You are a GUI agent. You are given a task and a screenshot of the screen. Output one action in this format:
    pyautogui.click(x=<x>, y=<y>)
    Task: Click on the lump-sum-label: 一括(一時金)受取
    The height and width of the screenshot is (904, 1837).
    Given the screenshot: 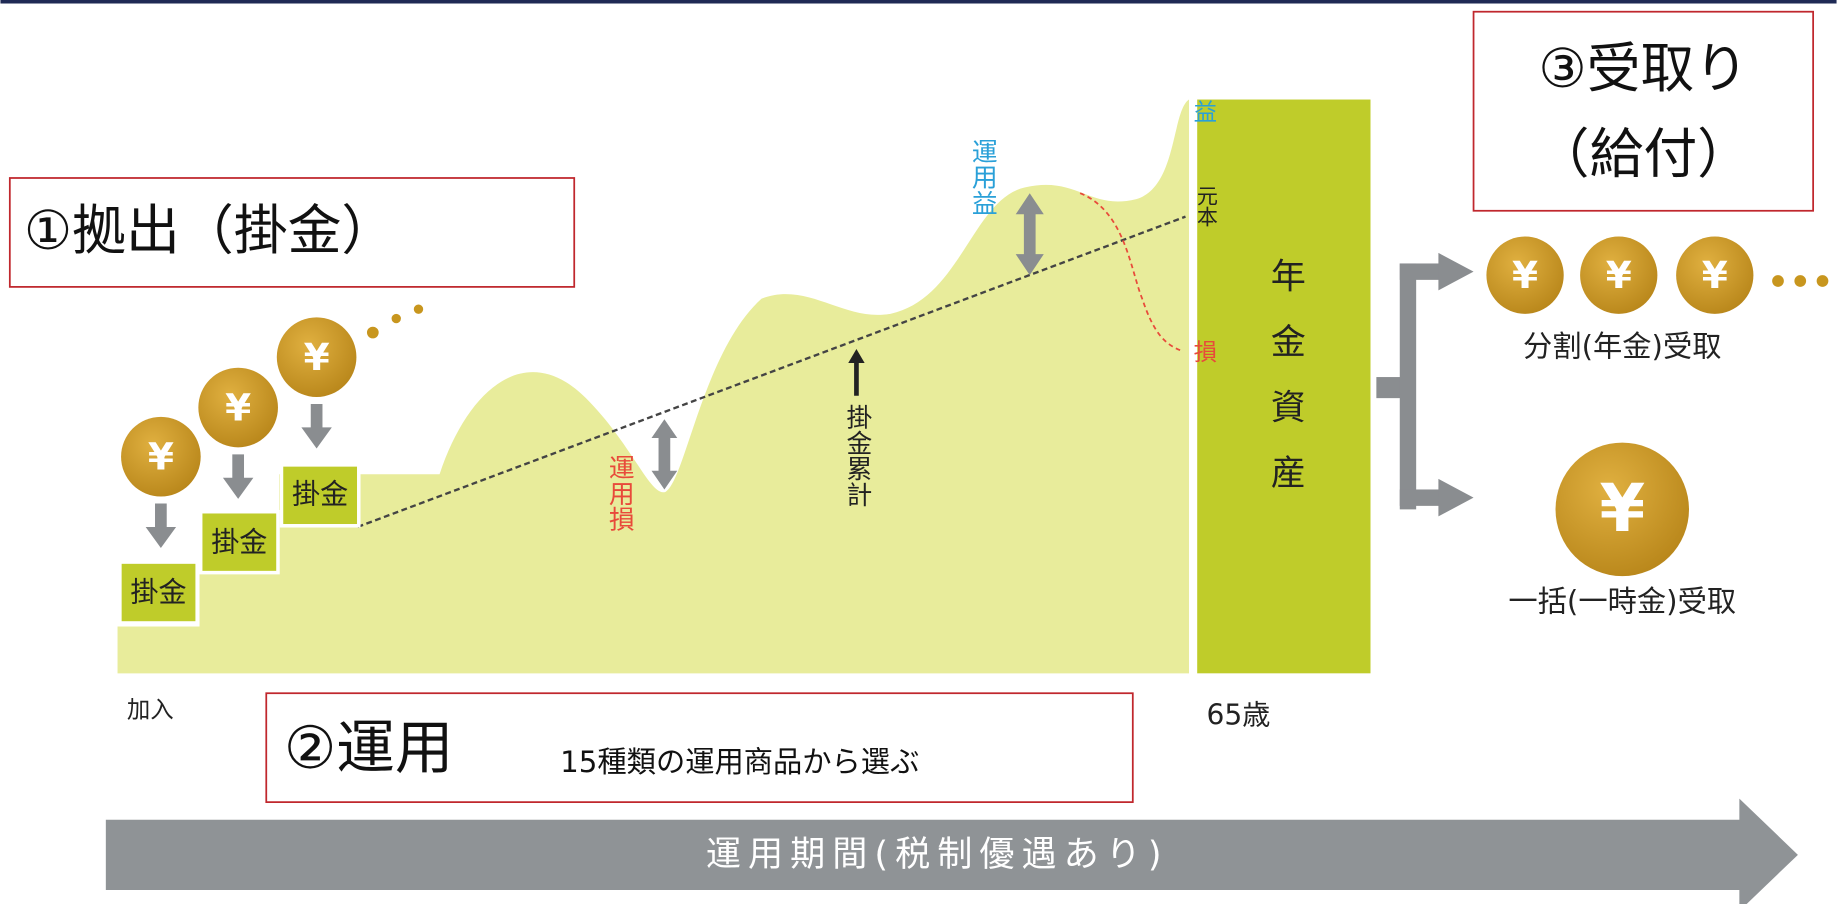 What is the action you would take?
    pyautogui.click(x=1622, y=602)
    